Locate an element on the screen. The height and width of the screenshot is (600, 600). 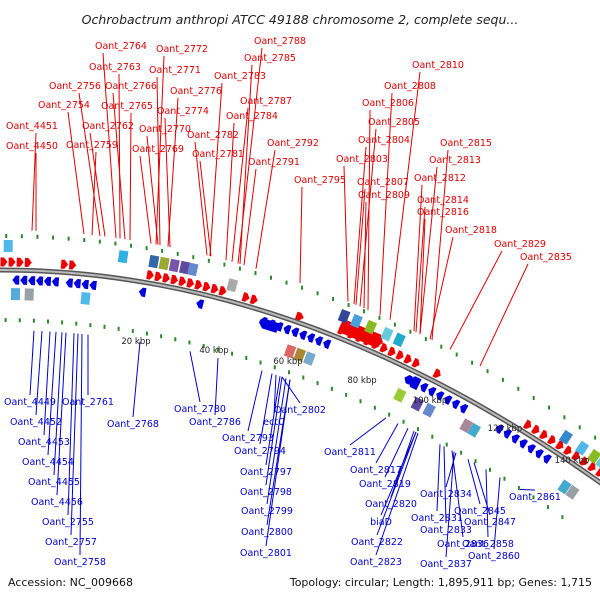
gene-label-top: Oant_2772 is located at coordinates (182, 49).